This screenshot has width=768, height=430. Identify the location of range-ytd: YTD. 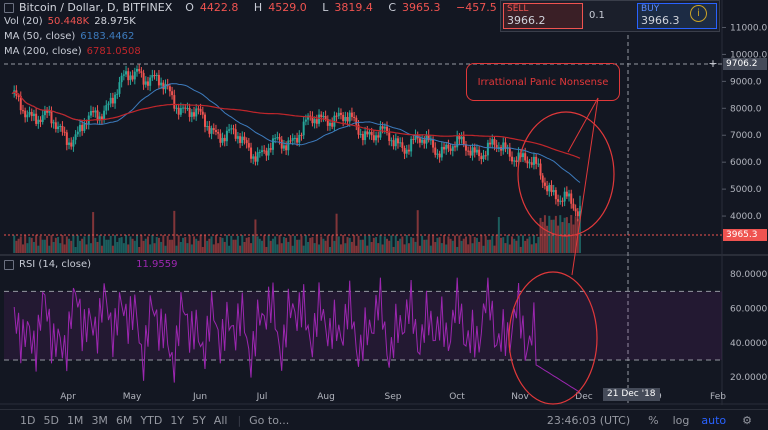
(151, 420).